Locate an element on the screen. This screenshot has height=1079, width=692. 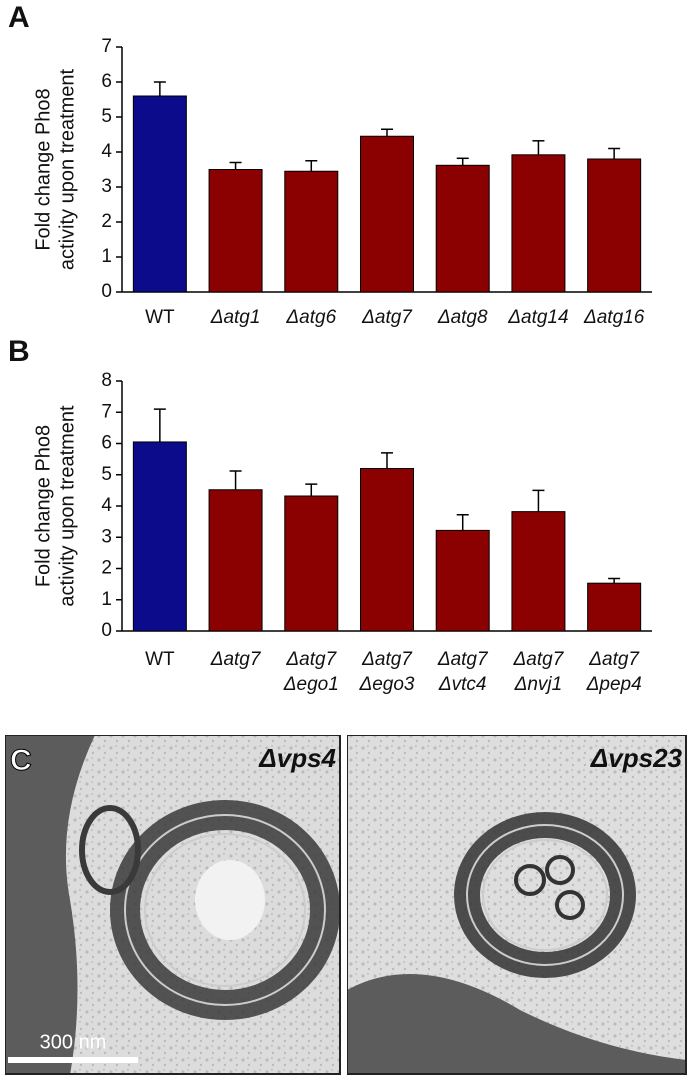
x-tick-label: Δnvj1 is located at coordinates (538, 684).